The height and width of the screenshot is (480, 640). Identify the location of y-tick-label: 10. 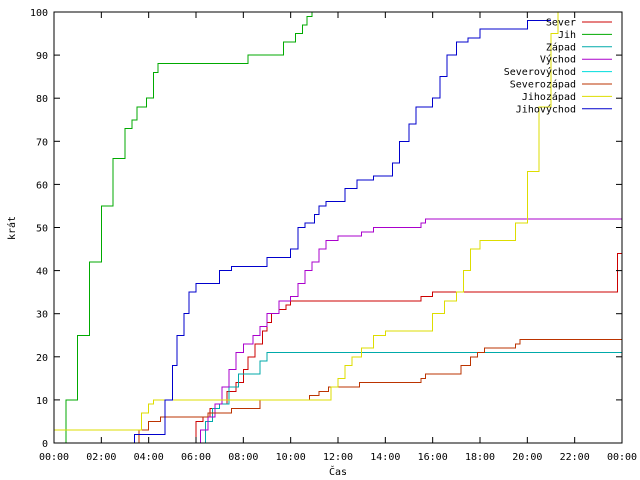
(42, 401).